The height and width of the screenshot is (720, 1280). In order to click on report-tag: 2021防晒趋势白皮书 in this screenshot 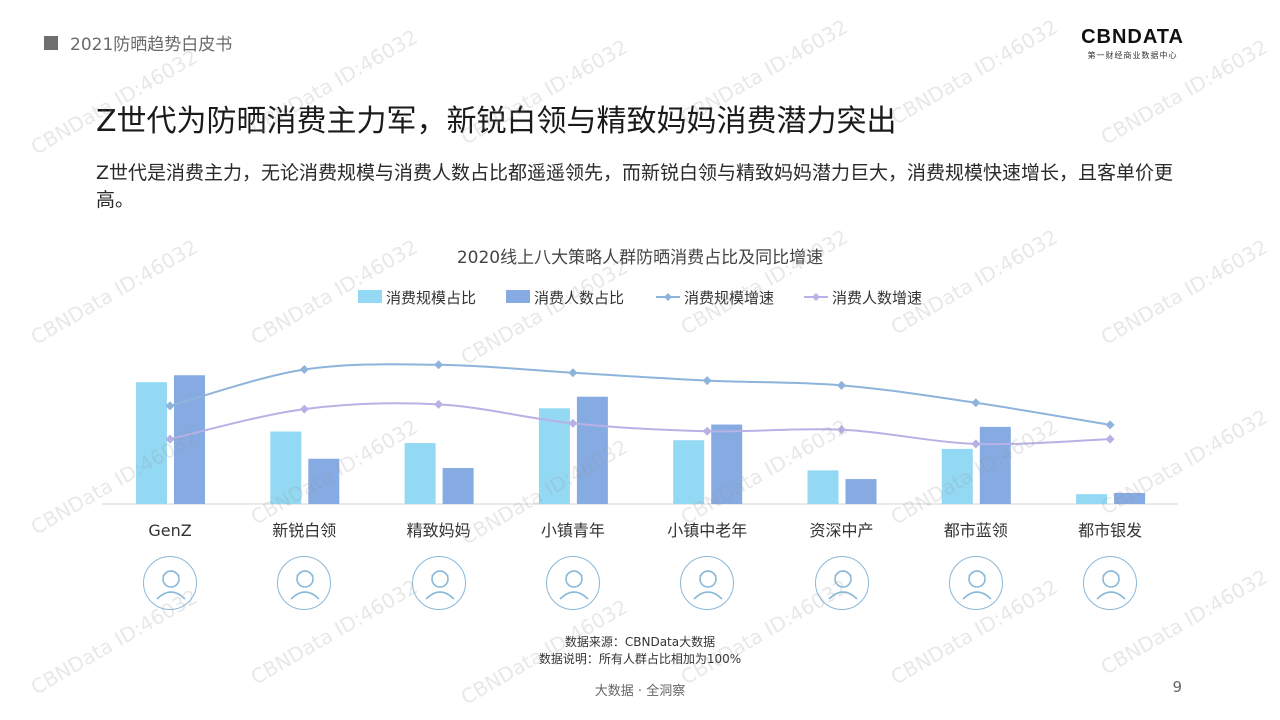, I will do `click(138, 42)`.